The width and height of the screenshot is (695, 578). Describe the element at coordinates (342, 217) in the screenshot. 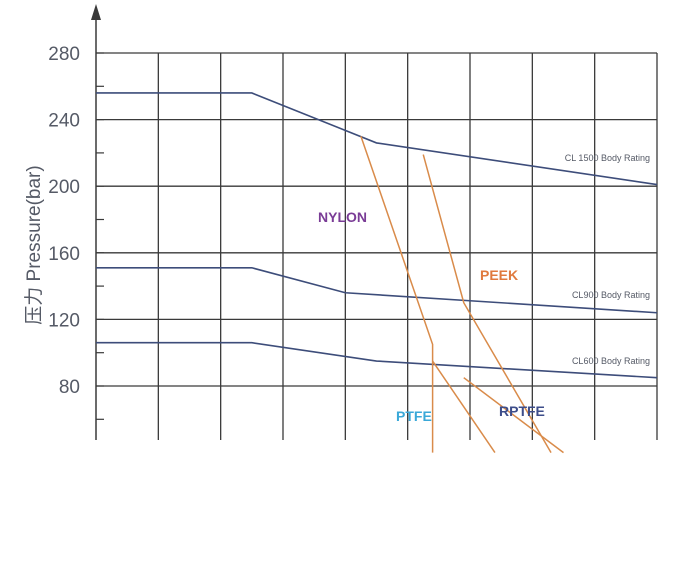

I see `material-label-nylon: NYLON` at that location.